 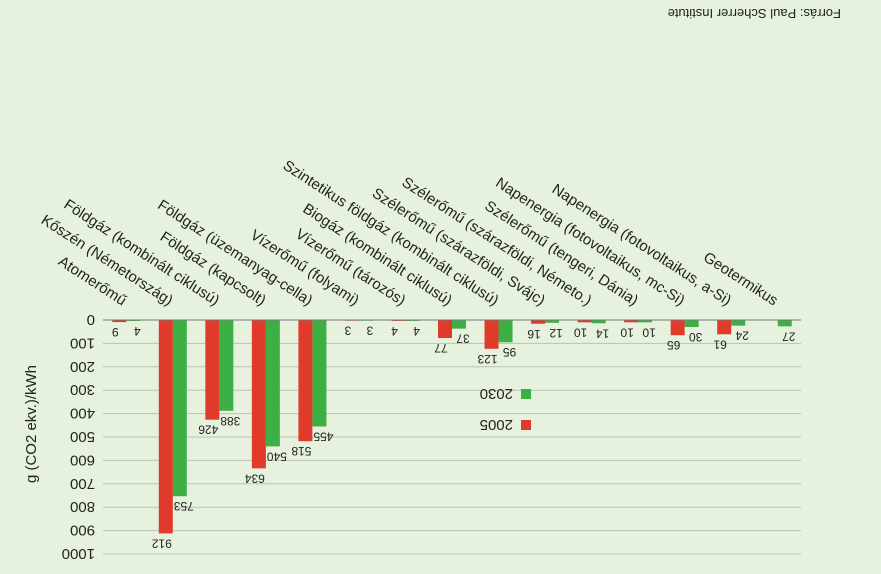 What do you see at coordinates (496, 393) in the screenshot?
I see `legend-label-2030: 2030` at bounding box center [496, 393].